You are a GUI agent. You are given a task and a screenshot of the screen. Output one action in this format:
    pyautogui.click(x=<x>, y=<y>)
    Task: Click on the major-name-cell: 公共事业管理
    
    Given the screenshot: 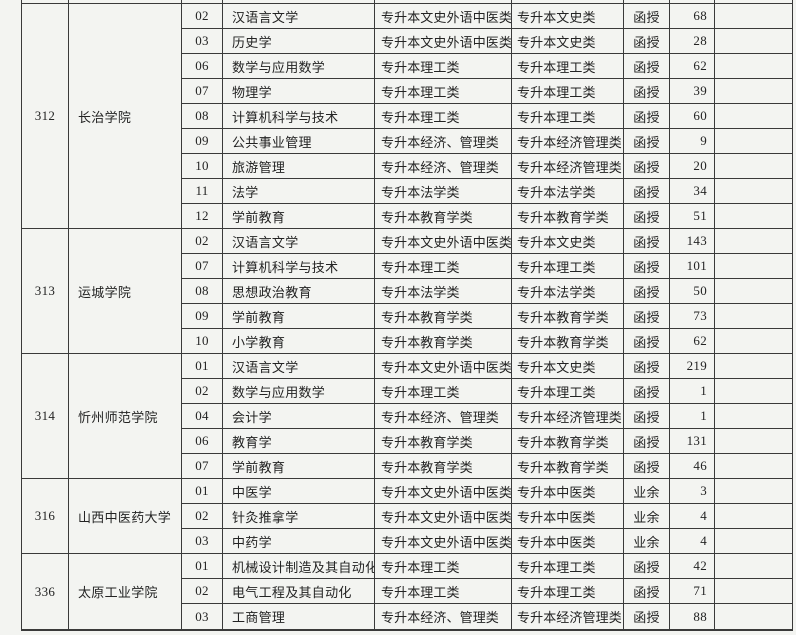 What is the action you would take?
    pyautogui.click(x=299, y=141)
    